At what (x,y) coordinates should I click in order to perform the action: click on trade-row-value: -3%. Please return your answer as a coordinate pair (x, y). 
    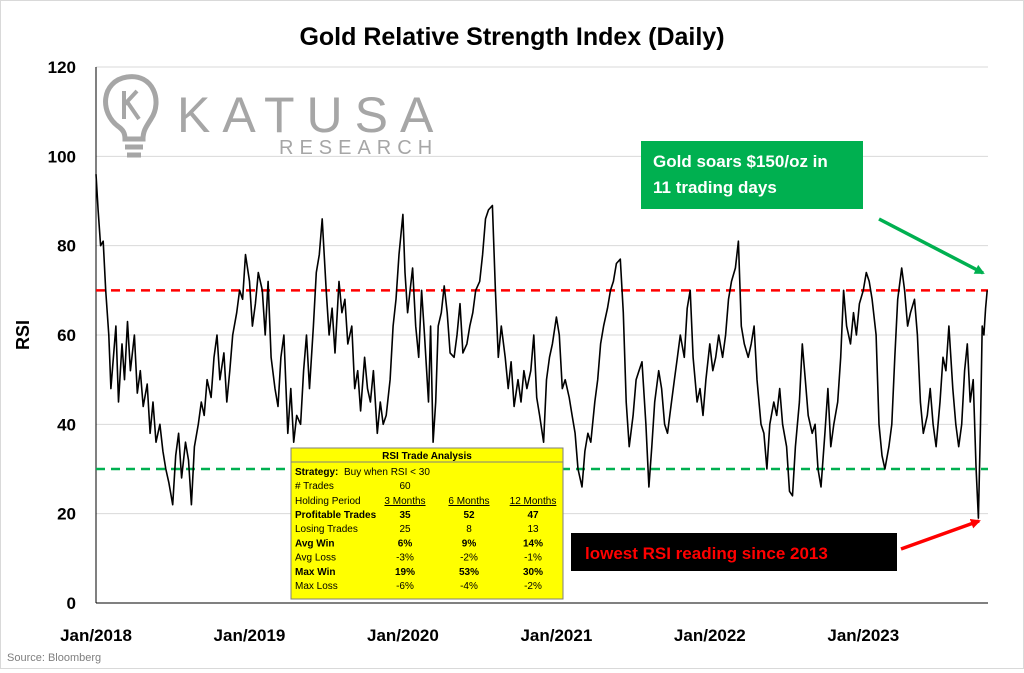
    Looking at the image, I should click on (405, 558).